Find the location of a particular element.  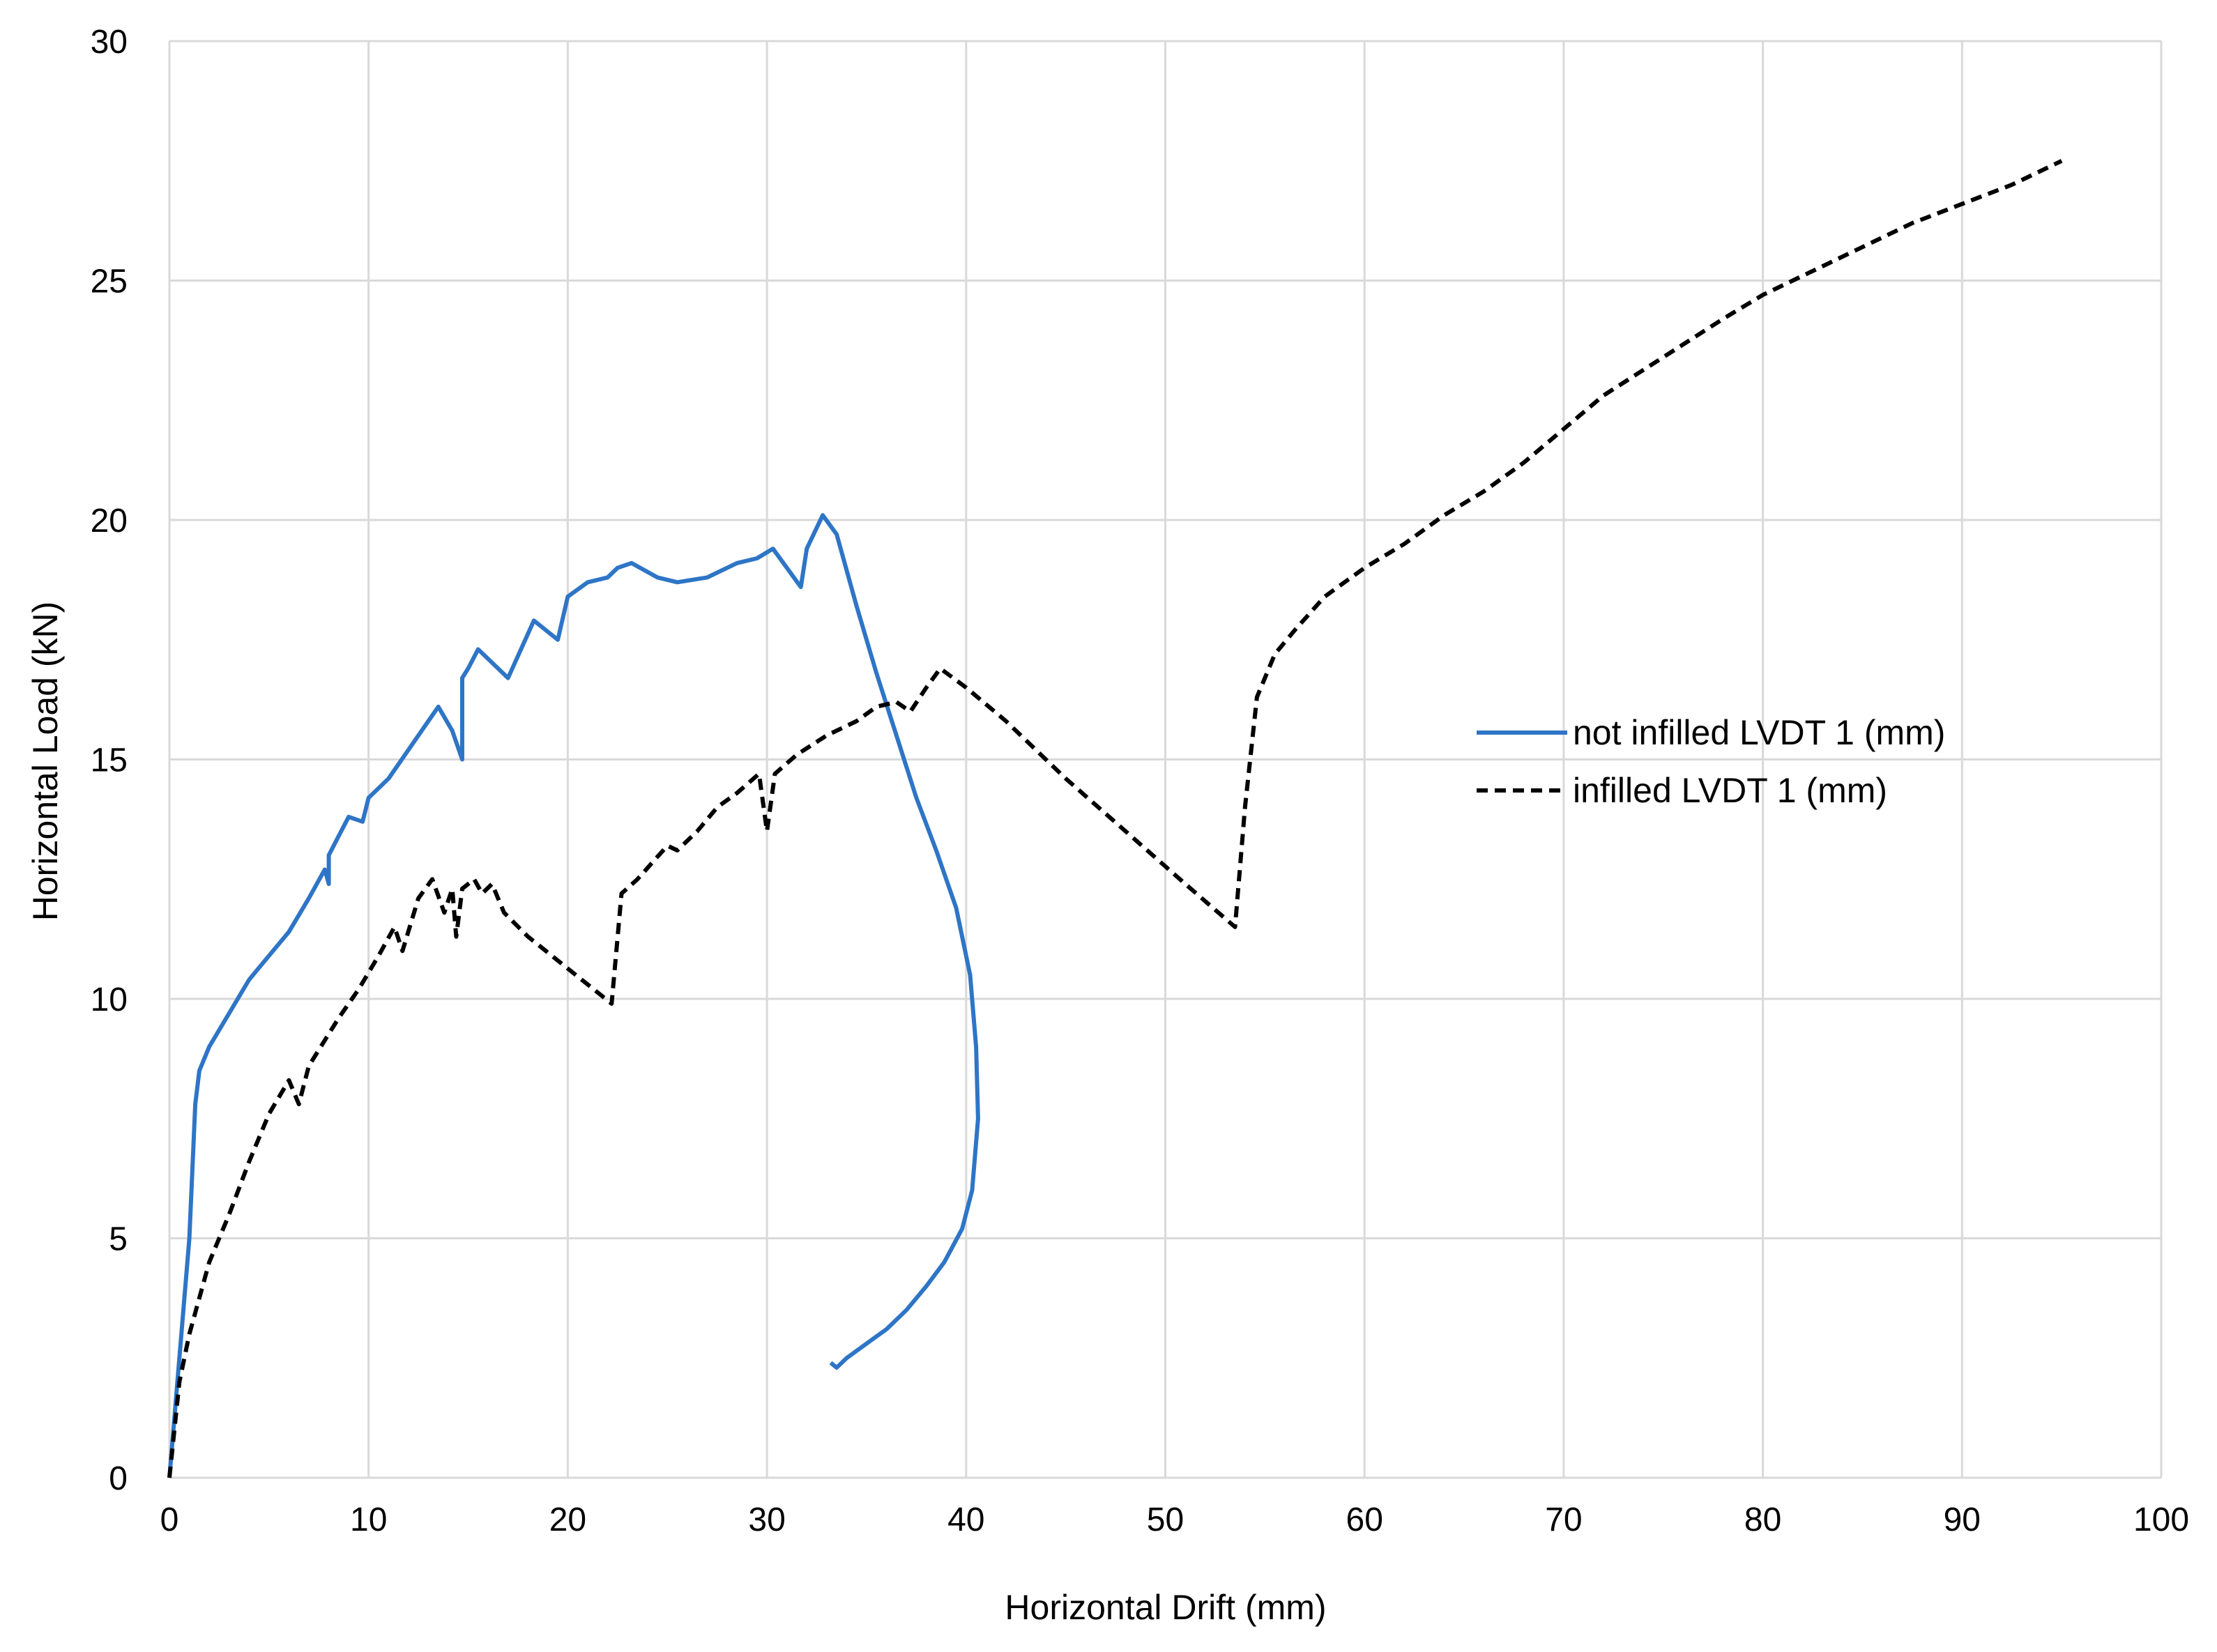

y-tick-label: 0 is located at coordinates (118, 1478).